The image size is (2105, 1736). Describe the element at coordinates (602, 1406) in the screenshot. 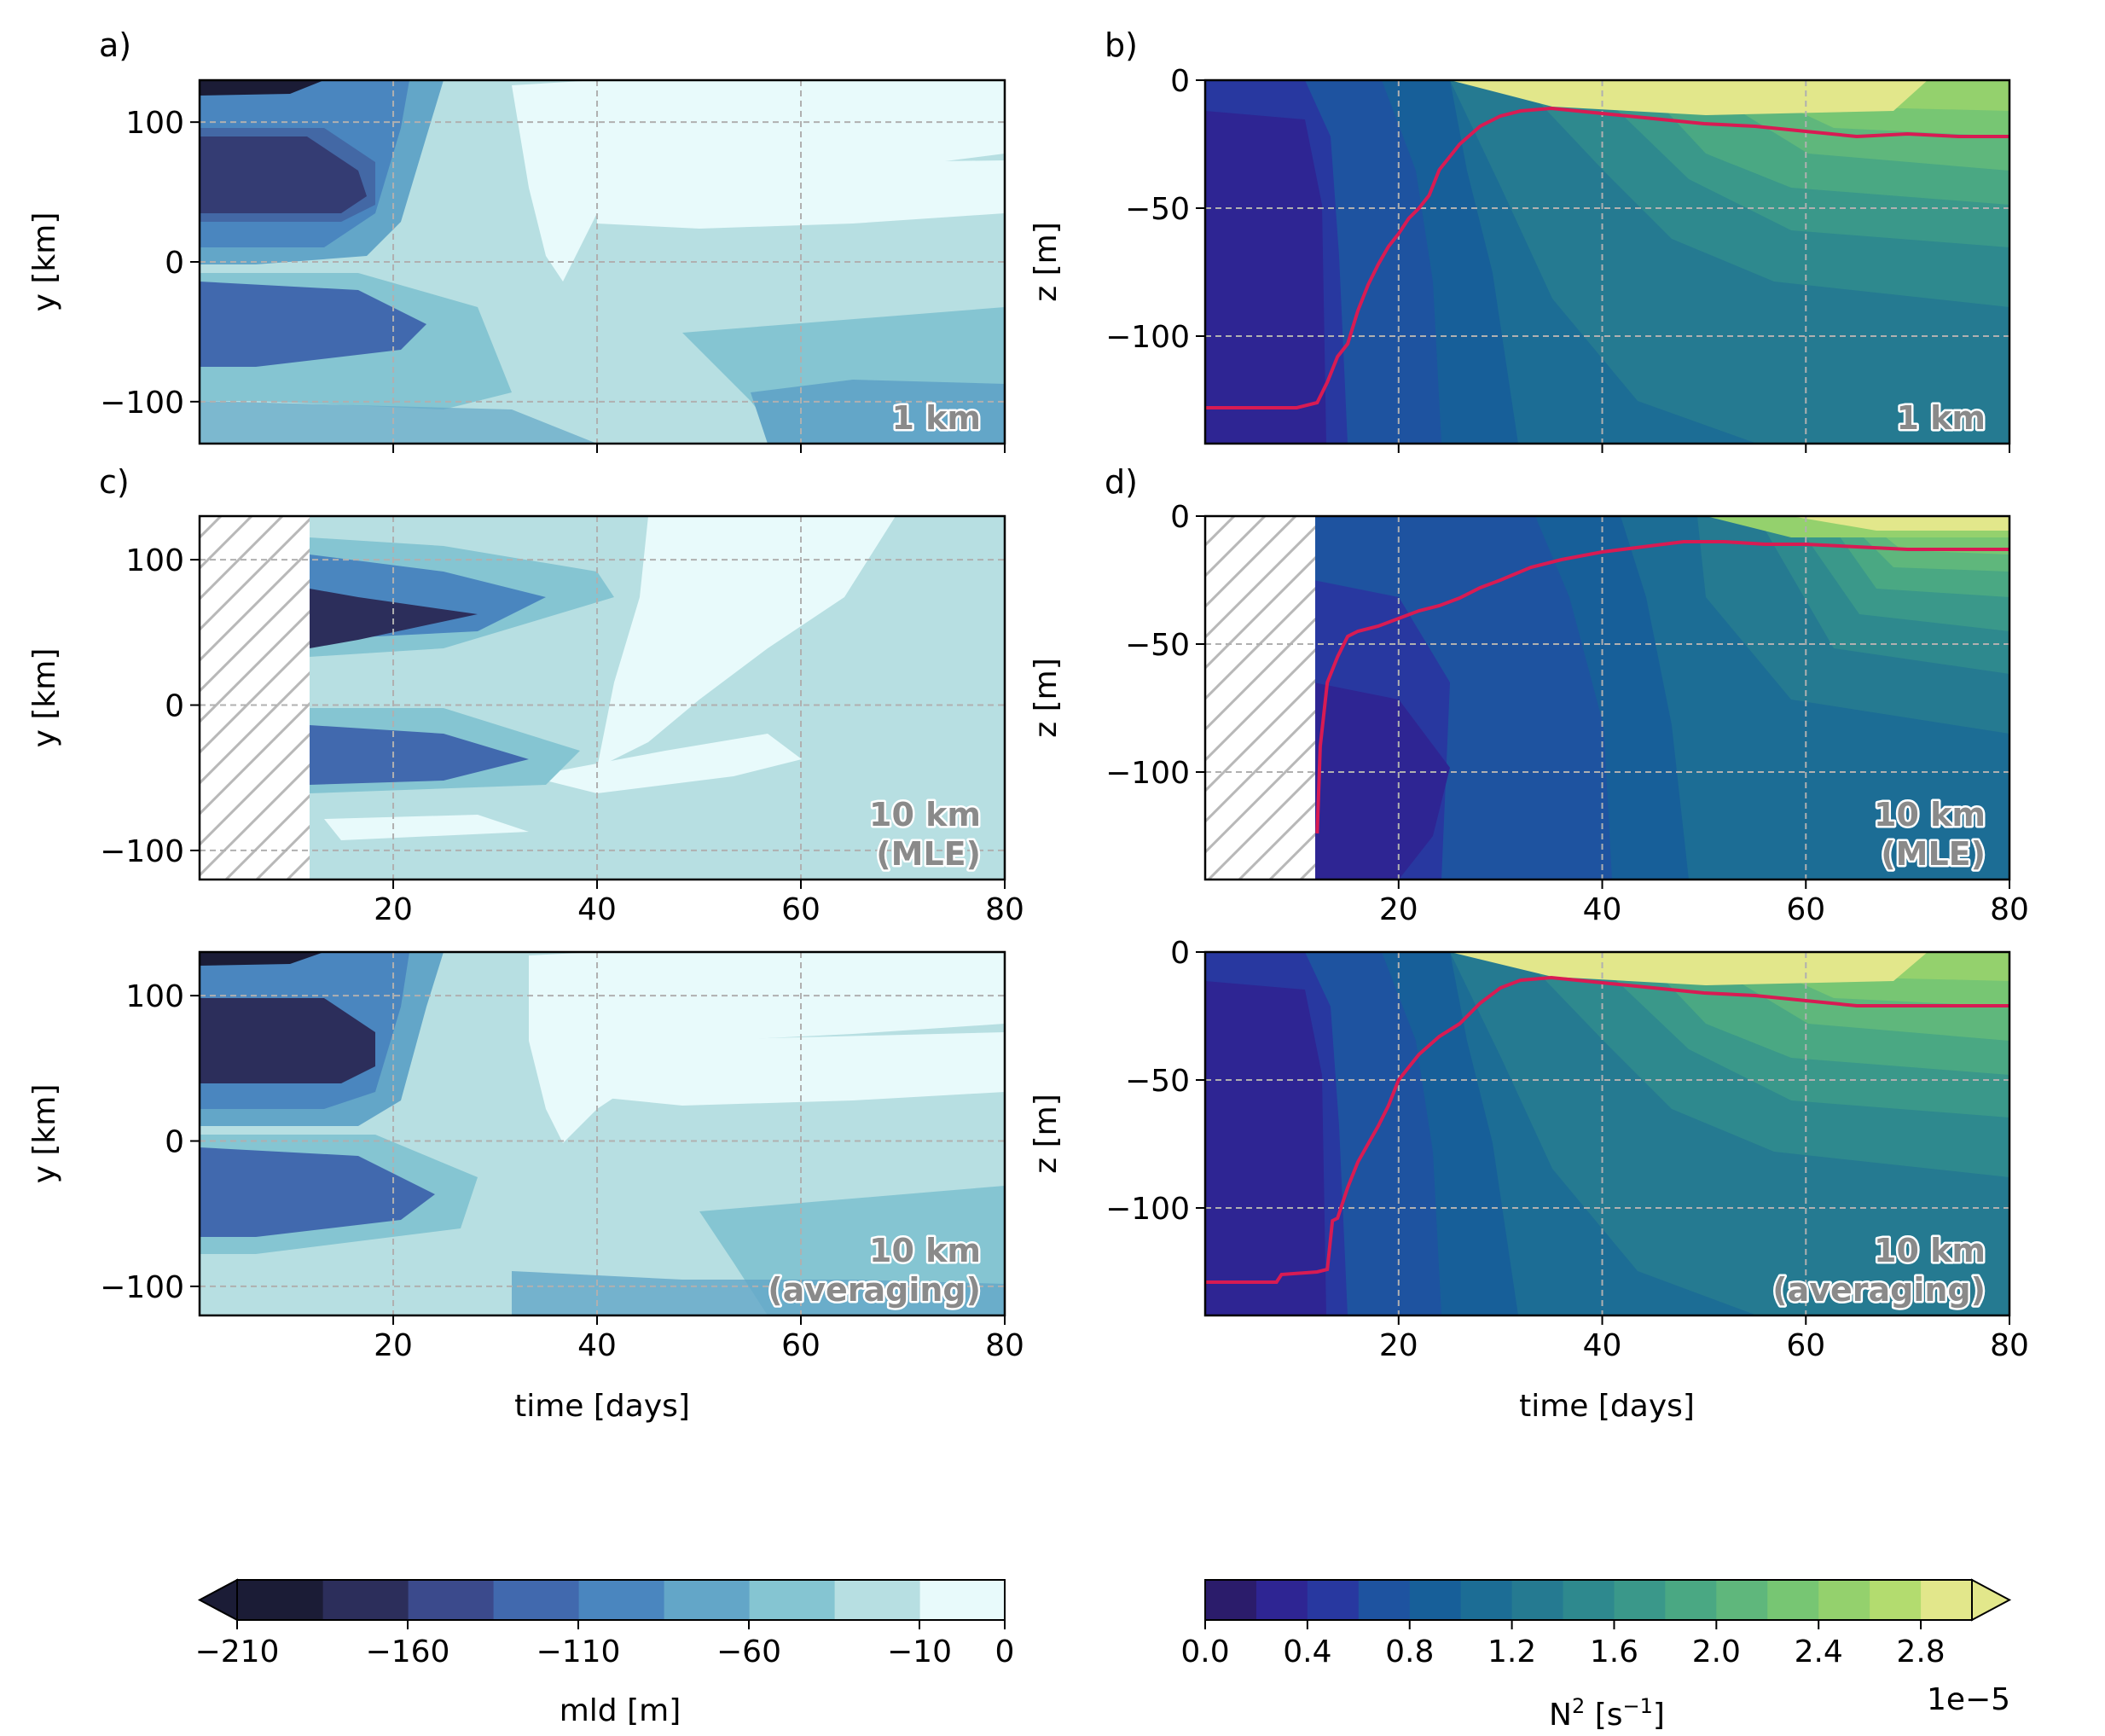

I see `x-axis-label-left: time [days]` at that location.